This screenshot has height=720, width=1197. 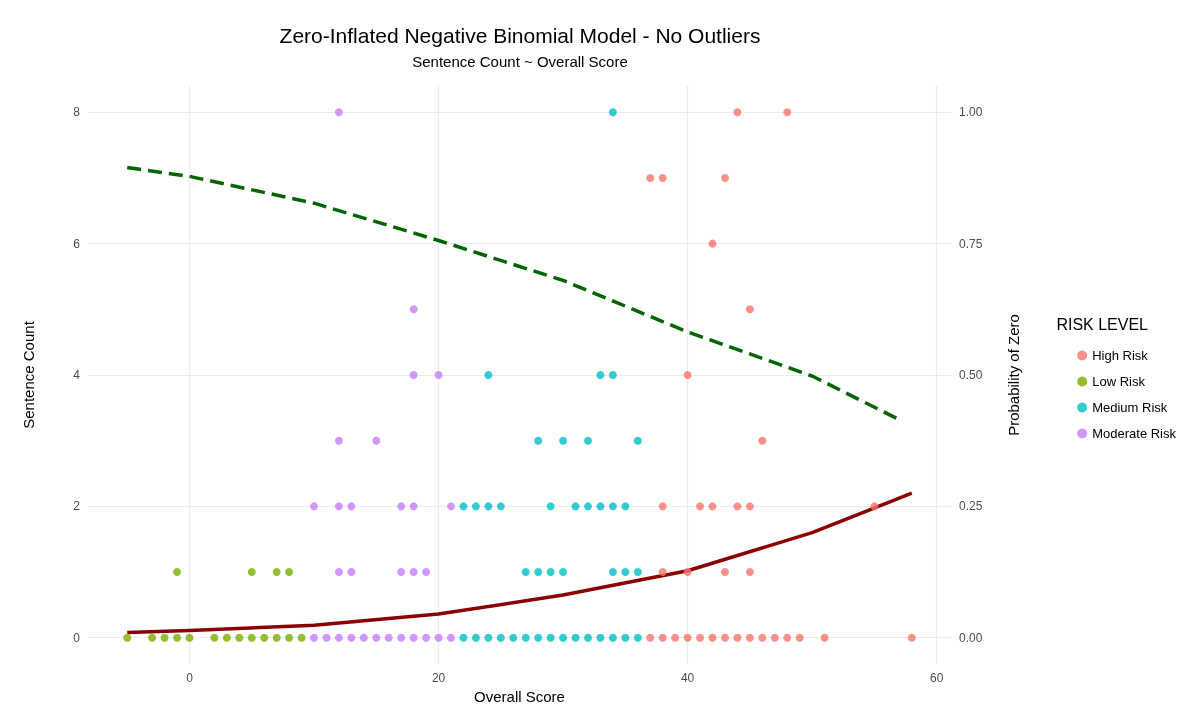 I want to click on x-tick-label: 60, so click(x=937, y=678).